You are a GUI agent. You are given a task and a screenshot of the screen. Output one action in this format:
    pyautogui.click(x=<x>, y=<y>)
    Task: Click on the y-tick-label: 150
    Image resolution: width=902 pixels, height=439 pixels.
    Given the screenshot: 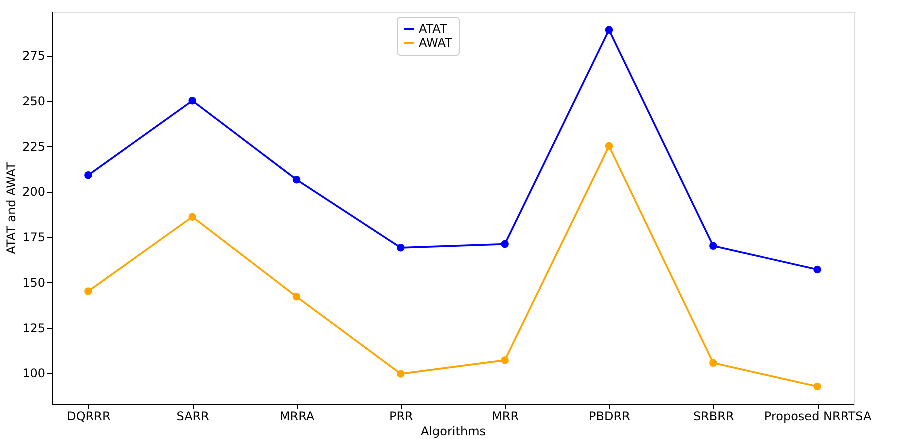 What is the action you would take?
    pyautogui.click(x=34, y=283)
    